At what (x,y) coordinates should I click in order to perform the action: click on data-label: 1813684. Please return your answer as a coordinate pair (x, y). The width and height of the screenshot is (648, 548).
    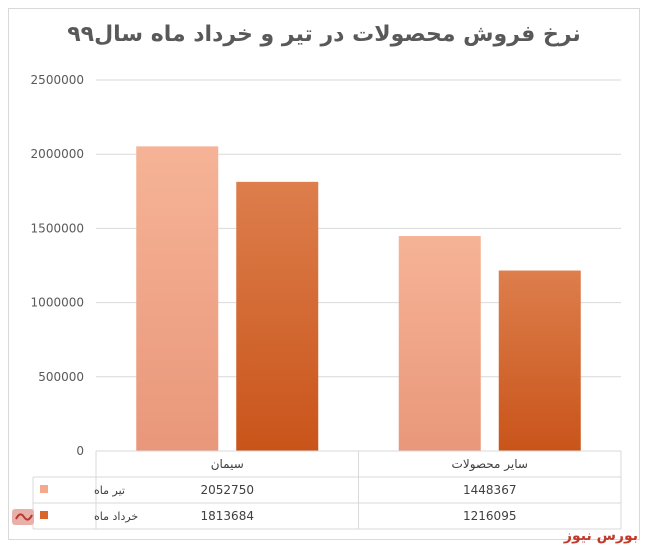
    Looking at the image, I should click on (227, 516).